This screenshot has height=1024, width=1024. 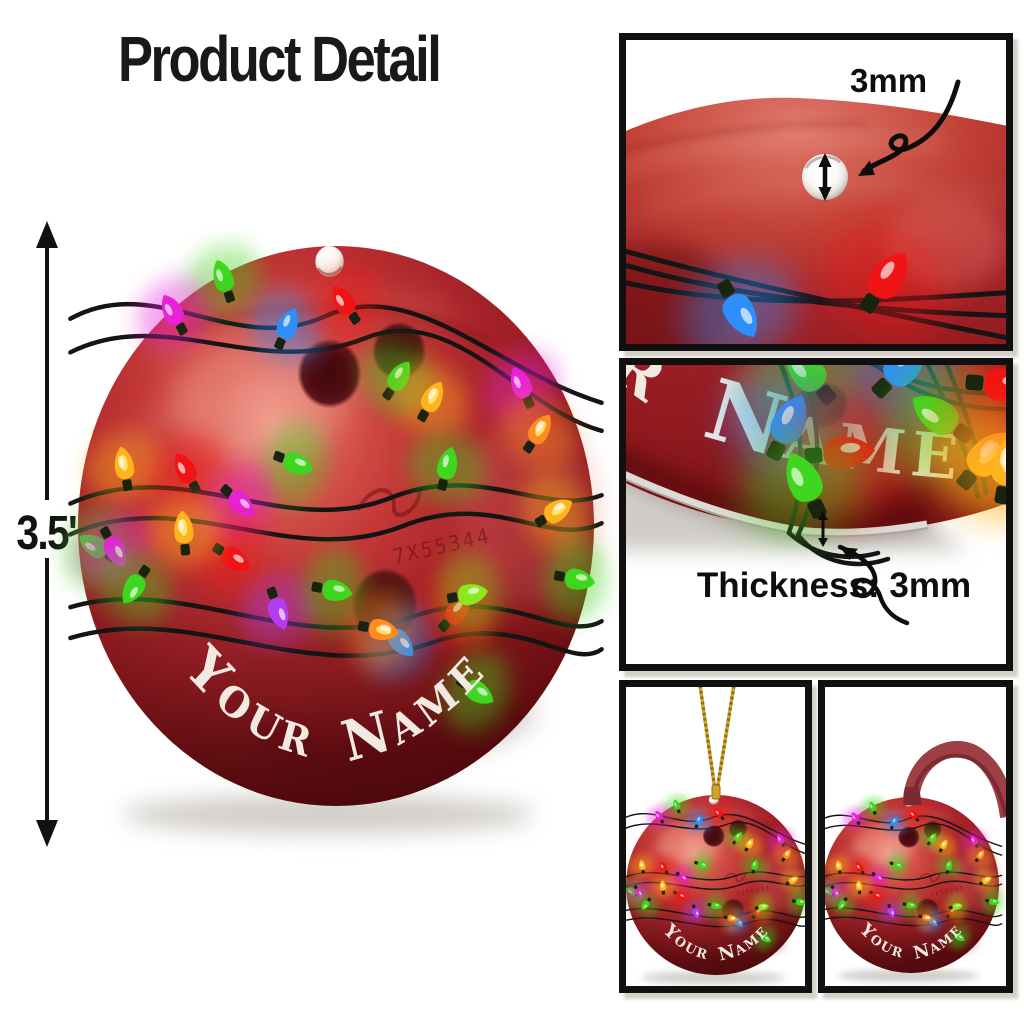 What do you see at coordinates (915, 861) in the screenshot?
I see `ribbon-hanging-image: 7X55344` at bounding box center [915, 861].